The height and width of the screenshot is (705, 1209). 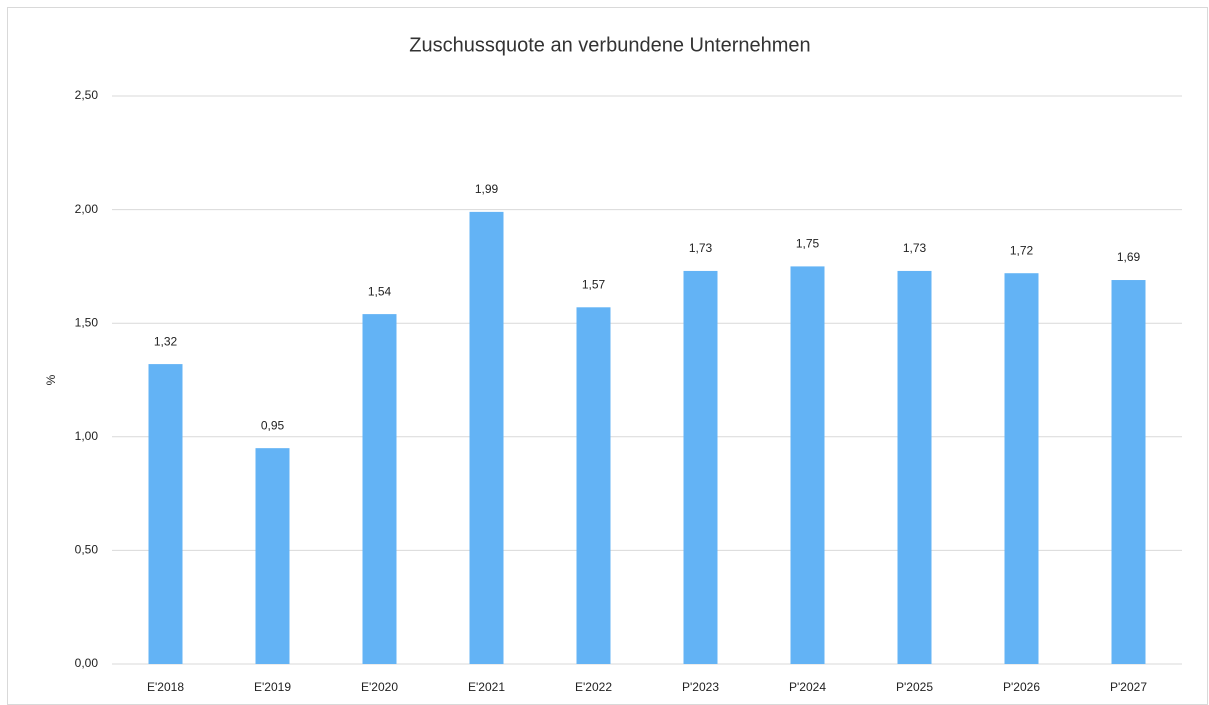 I want to click on data-label: 1,69, so click(x=1129, y=257).